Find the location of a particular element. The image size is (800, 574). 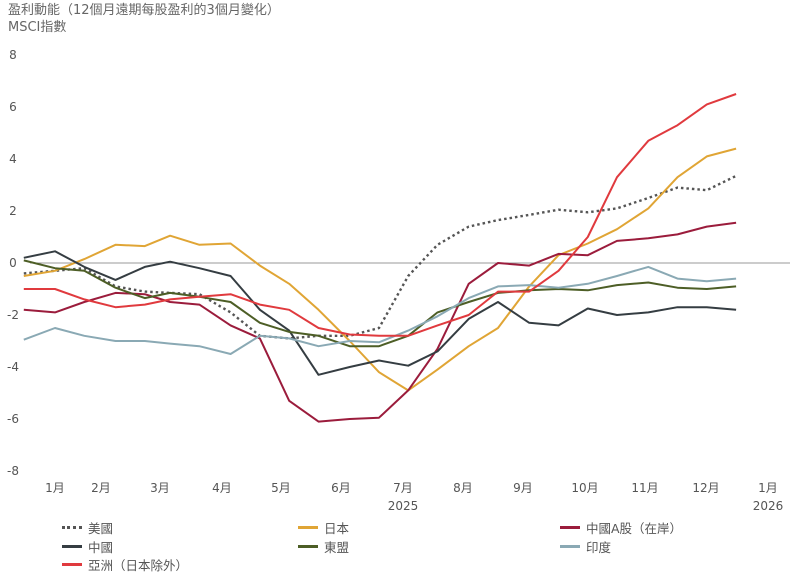

y-tick-label: -8 is located at coordinates (13, 471).